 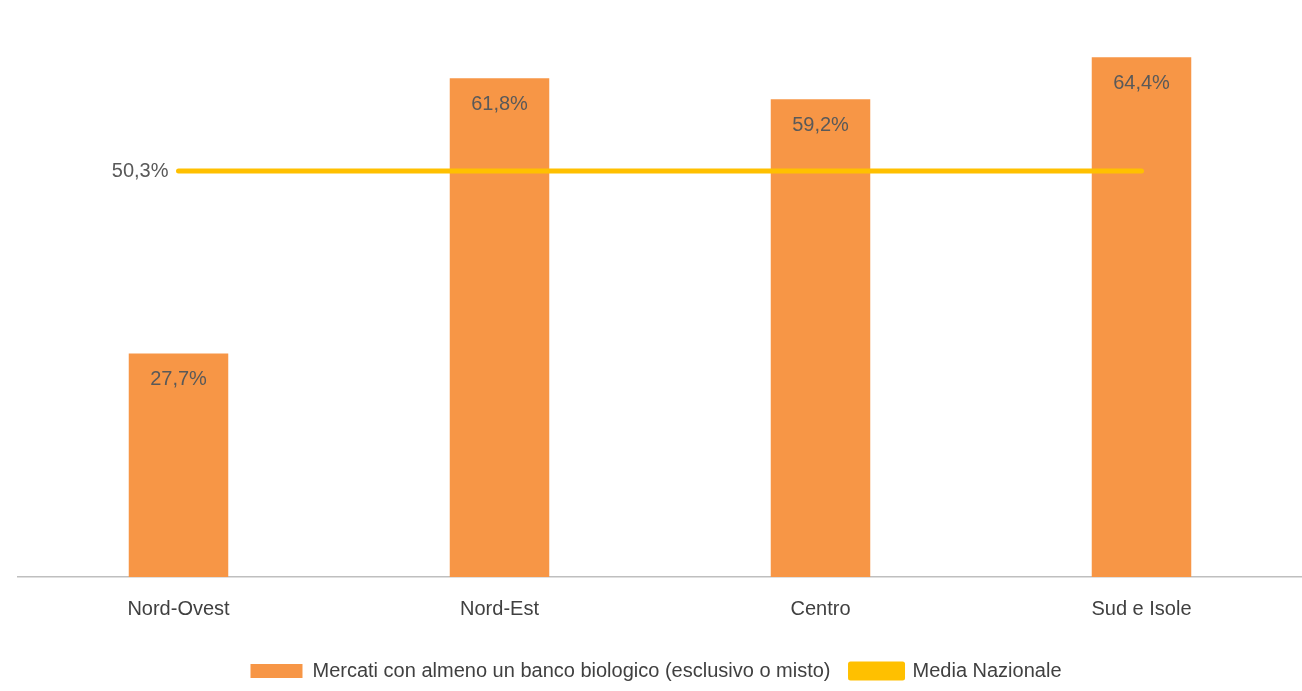 I want to click on data-label: 64,4%, so click(x=1142, y=81).